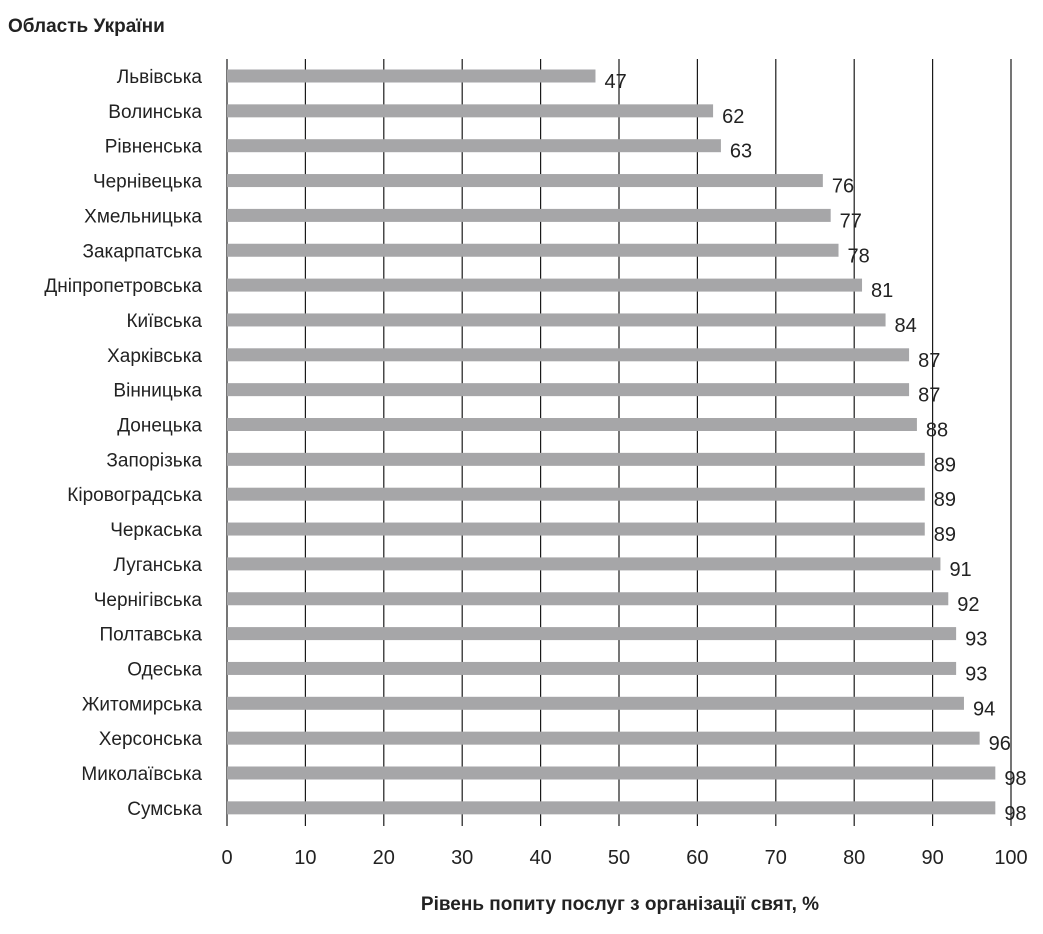 The height and width of the screenshot is (934, 1043). What do you see at coordinates (854, 858) in the screenshot?
I see `x-tick-label: 80` at bounding box center [854, 858].